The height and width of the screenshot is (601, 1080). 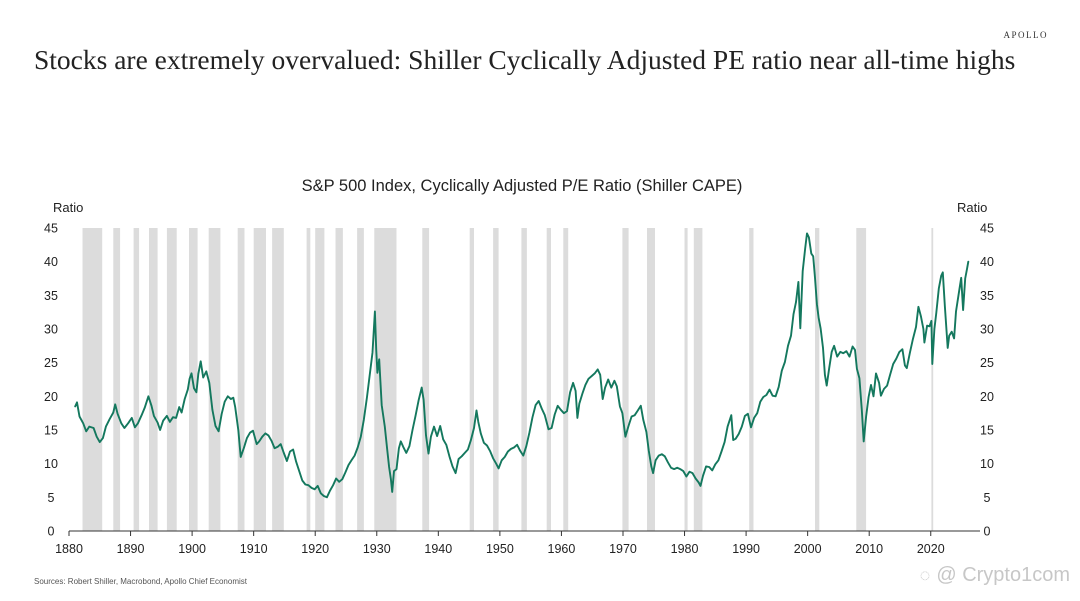 I want to click on y-tick-label-left: 15, so click(x=51, y=431).